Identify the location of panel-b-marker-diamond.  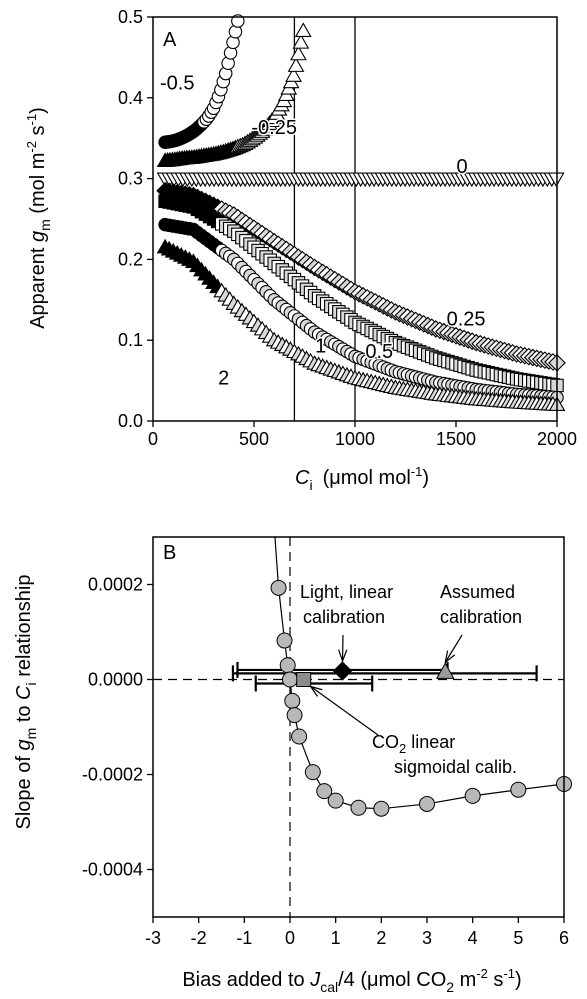
(342, 671).